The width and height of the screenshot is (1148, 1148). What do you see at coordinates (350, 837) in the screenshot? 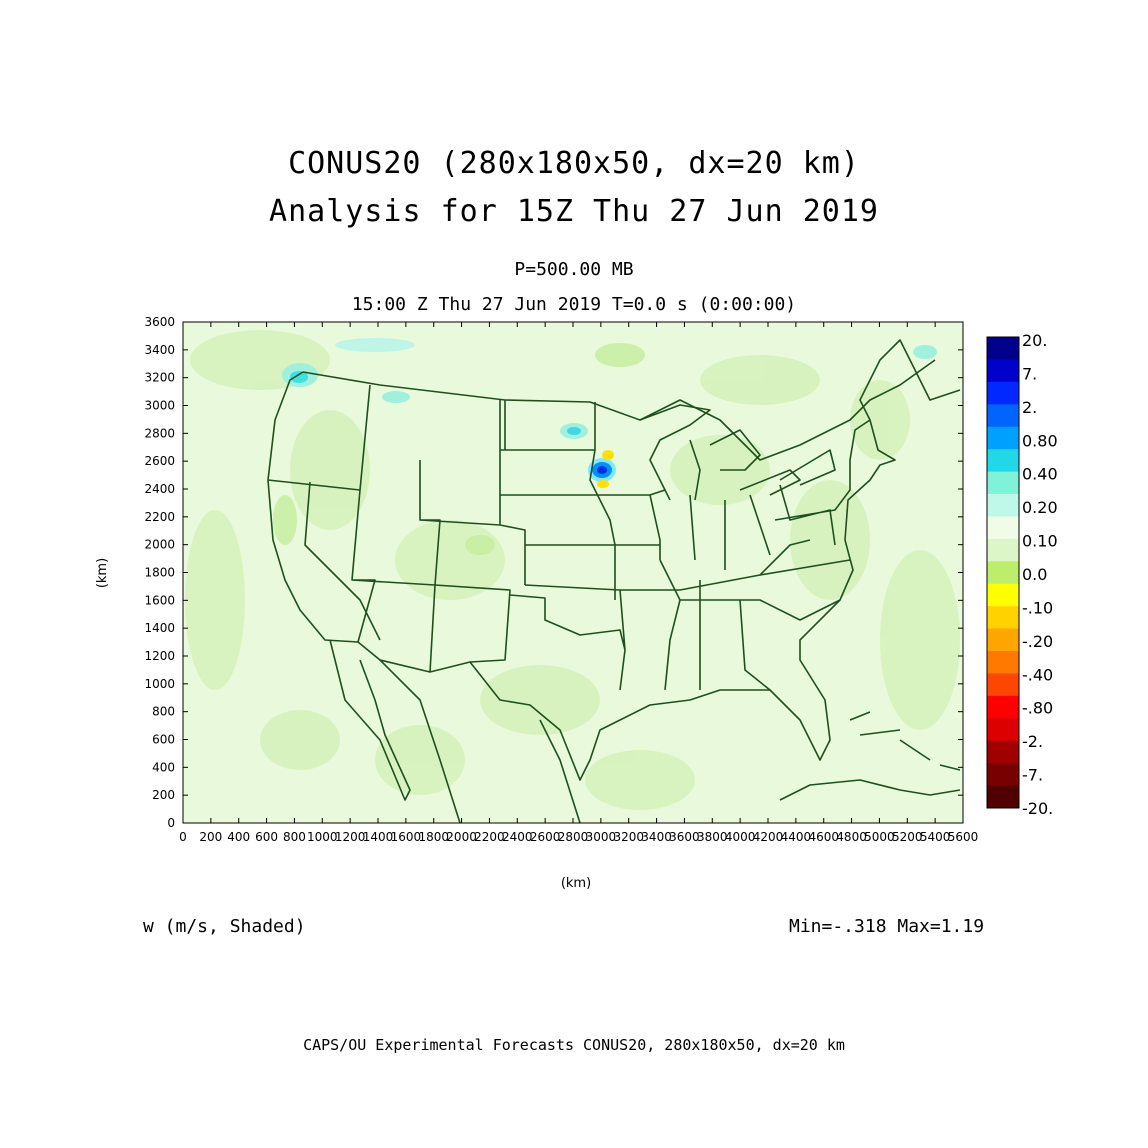
I see `x-tick-label: 1200` at bounding box center [350, 837].